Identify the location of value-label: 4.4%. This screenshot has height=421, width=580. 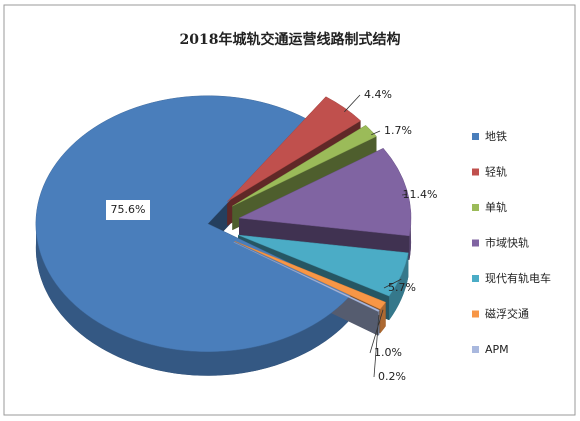
(378, 94).